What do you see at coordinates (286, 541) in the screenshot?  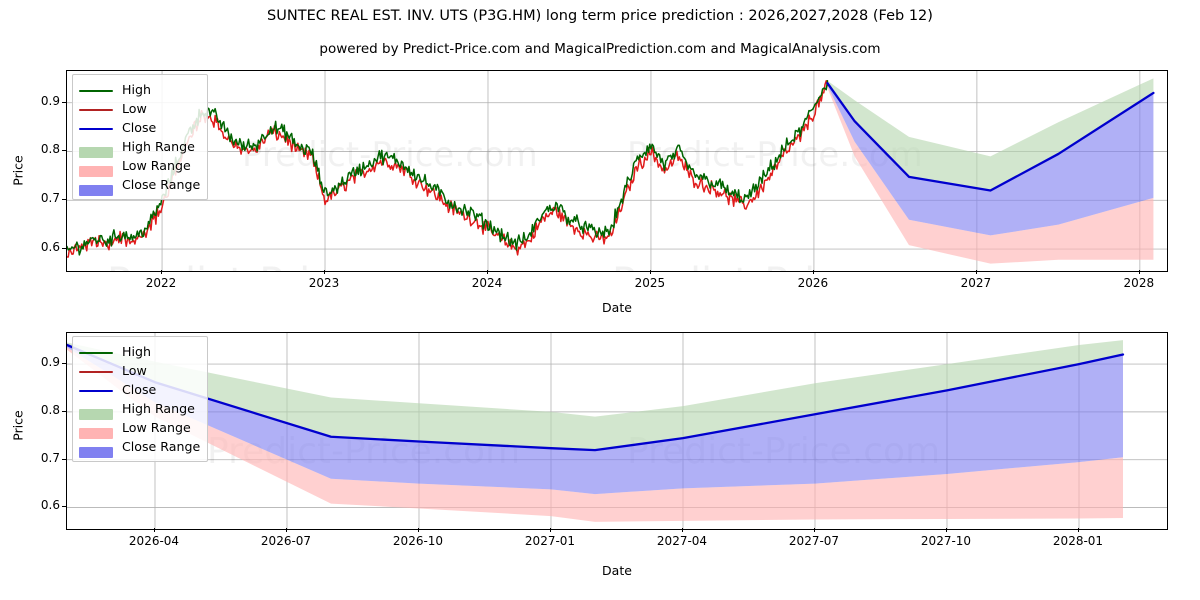 I see `x-tick-label: 2026-07` at bounding box center [286, 541].